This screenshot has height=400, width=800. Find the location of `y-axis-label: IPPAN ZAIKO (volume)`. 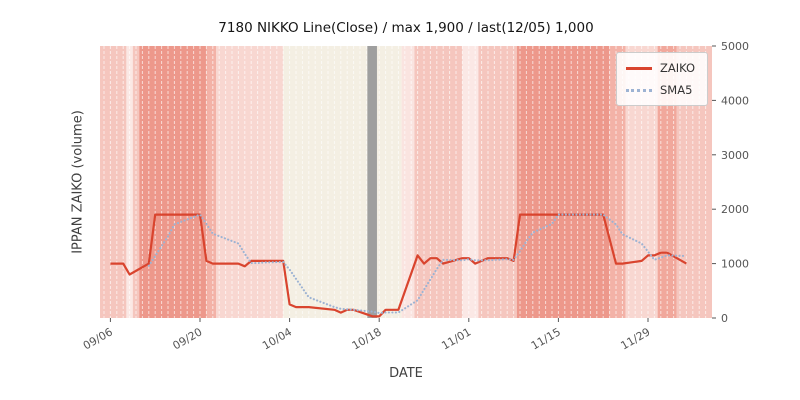

y-axis-label: IPPAN ZAIKO (volume) is located at coordinates (78, 182).